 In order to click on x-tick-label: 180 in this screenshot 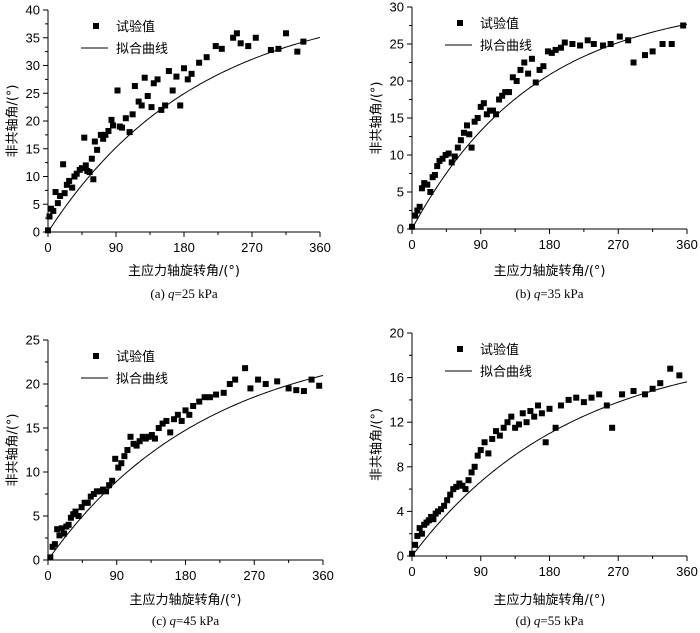, I will do `click(186, 575)`.